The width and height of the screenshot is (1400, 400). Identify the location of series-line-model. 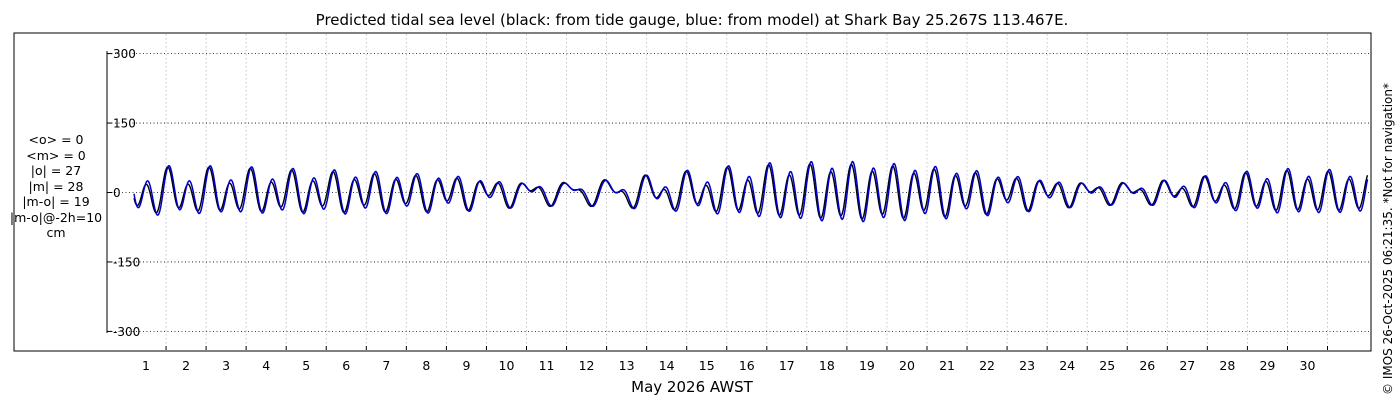
(751, 191).